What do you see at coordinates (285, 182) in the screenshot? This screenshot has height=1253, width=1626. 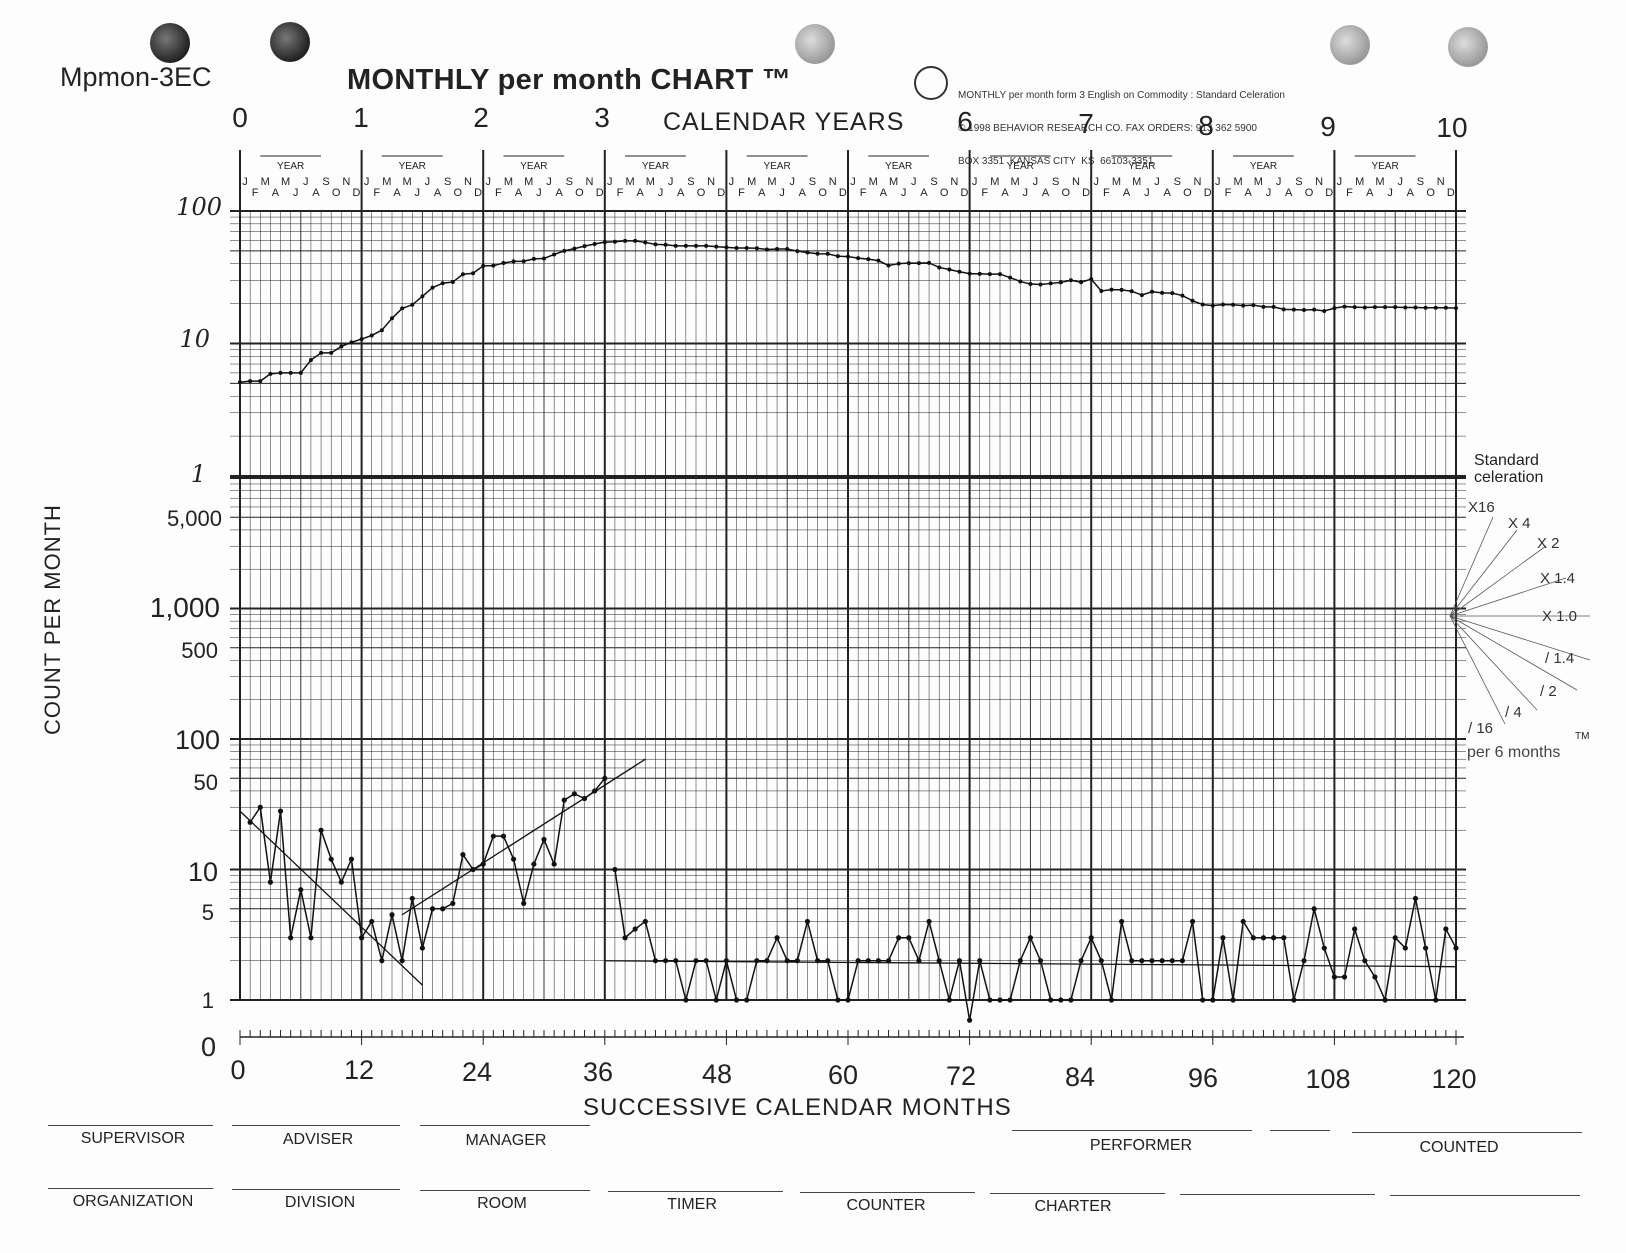 I see `month-letter: M` at bounding box center [285, 182].